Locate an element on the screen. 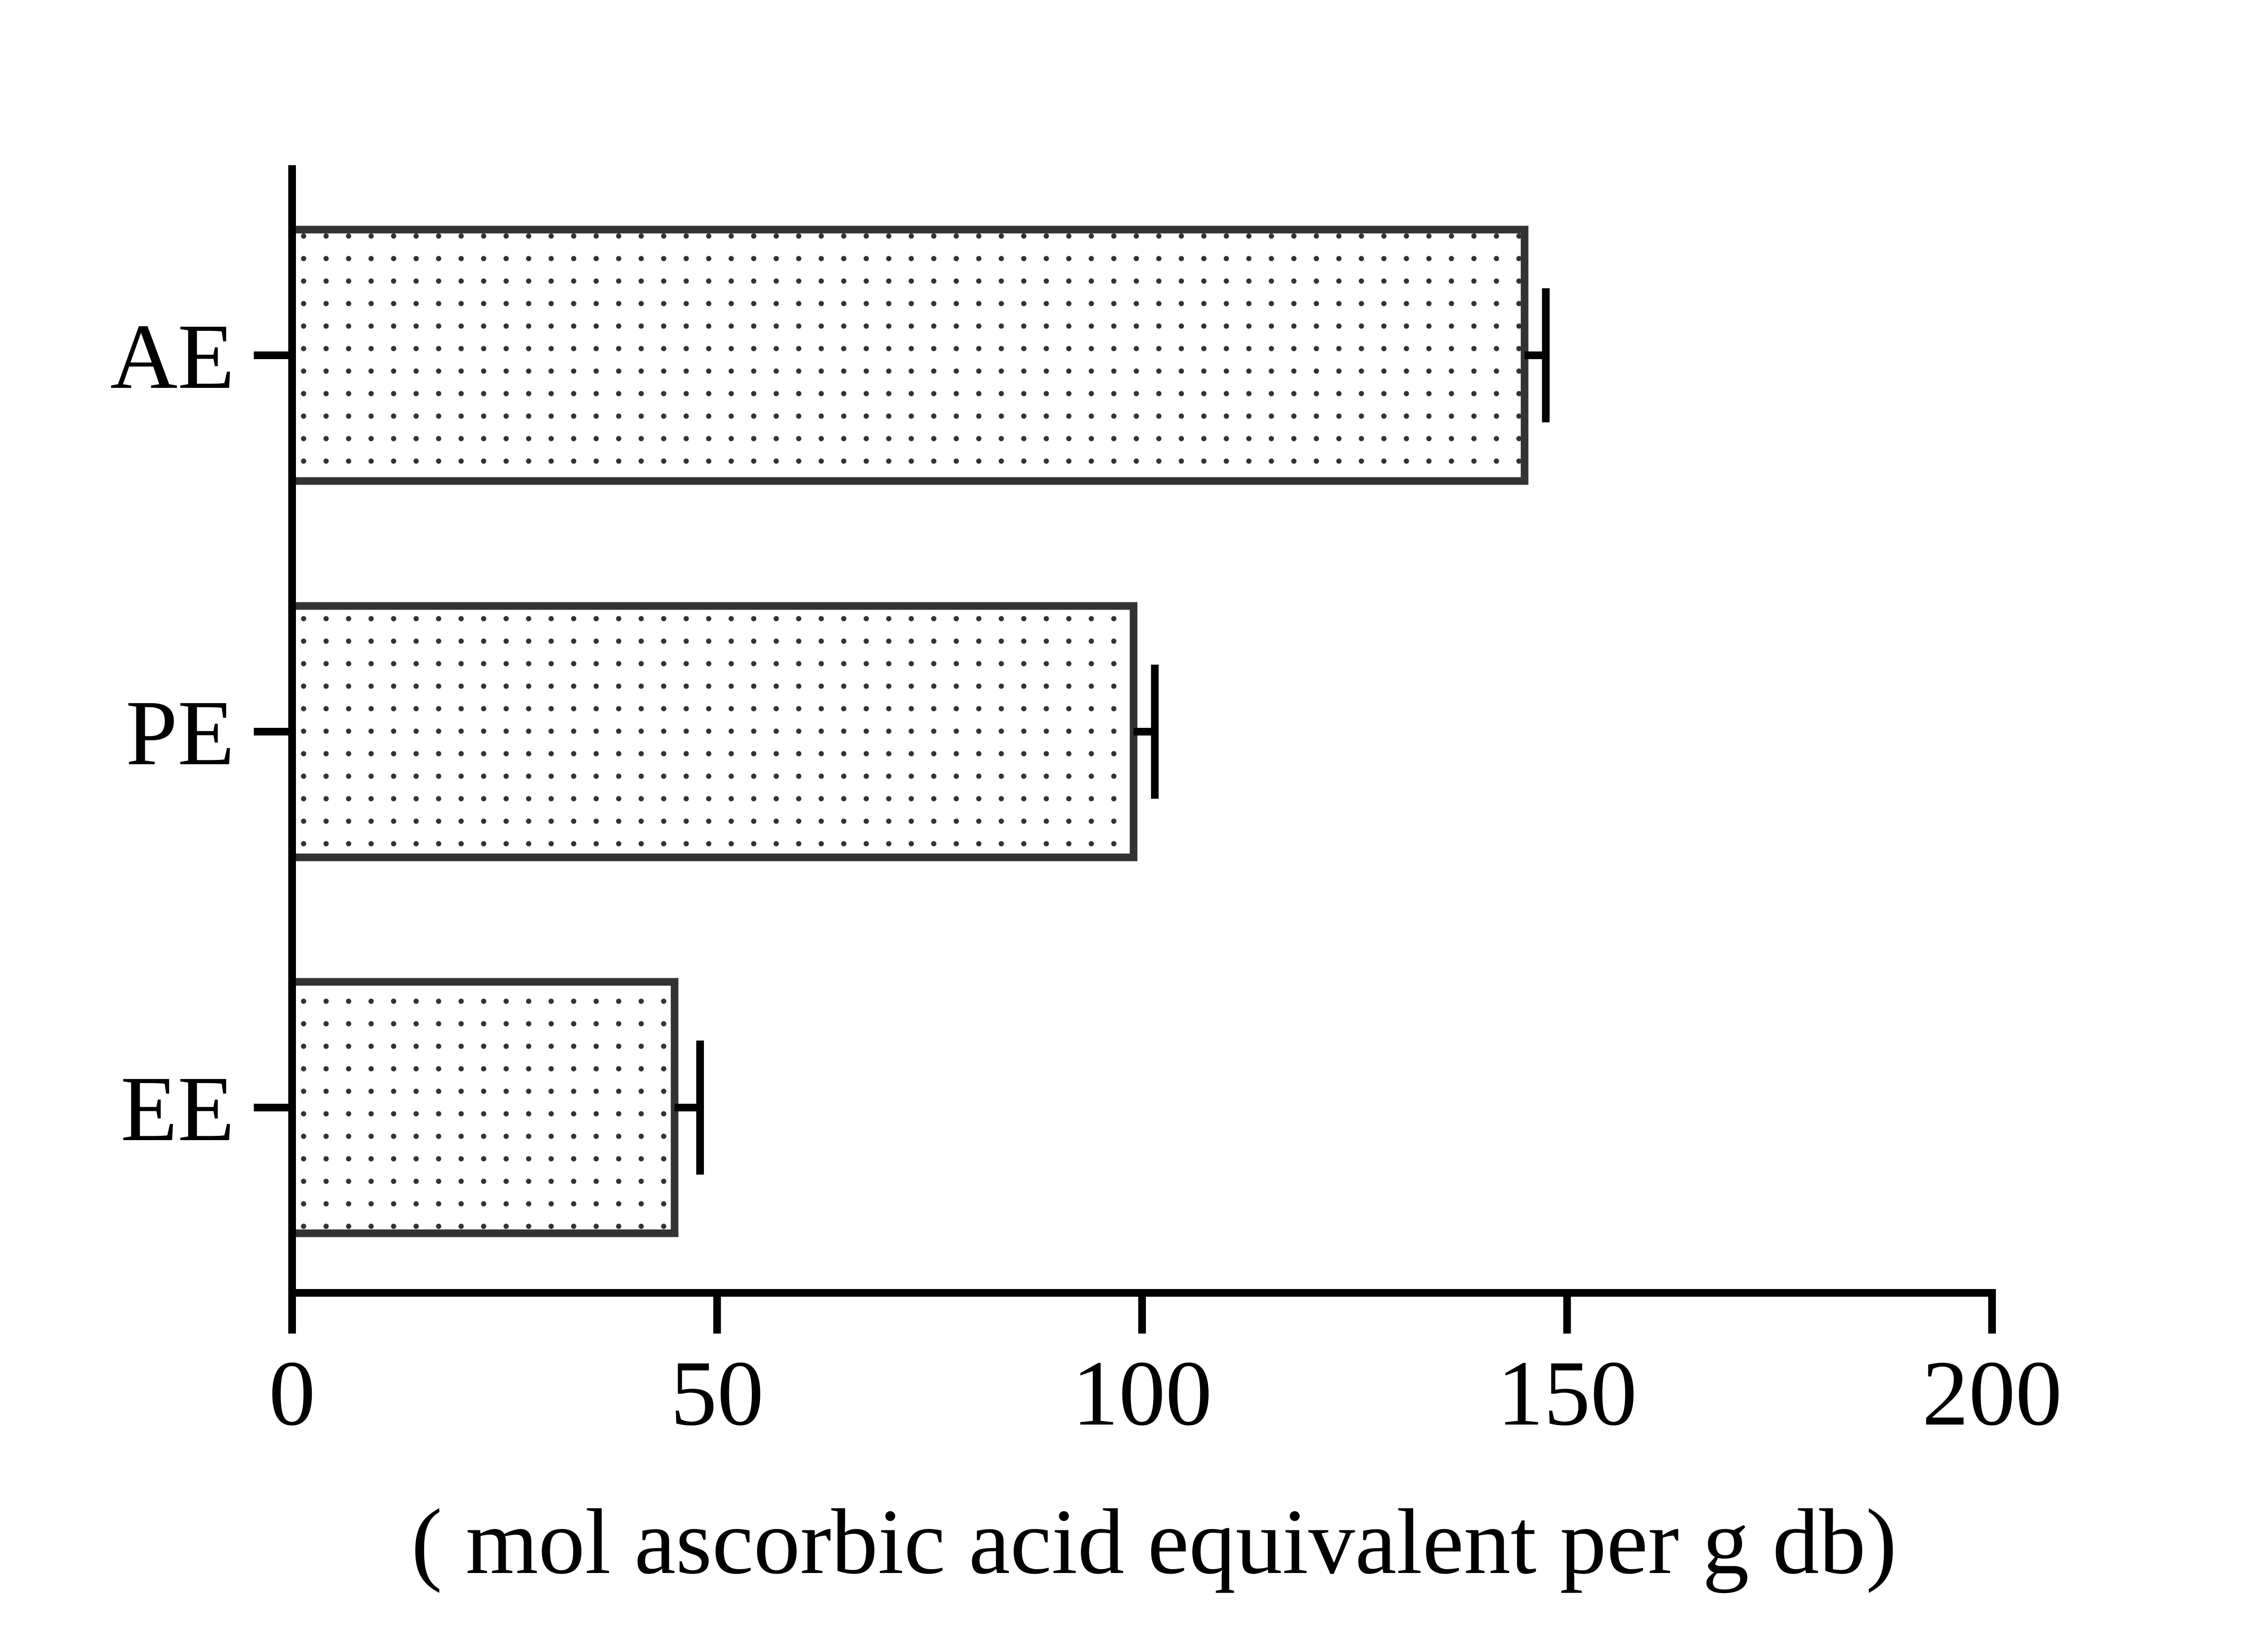 This screenshot has width=2265, height=1652. y-tick-label-ae: AE is located at coordinates (172, 357).